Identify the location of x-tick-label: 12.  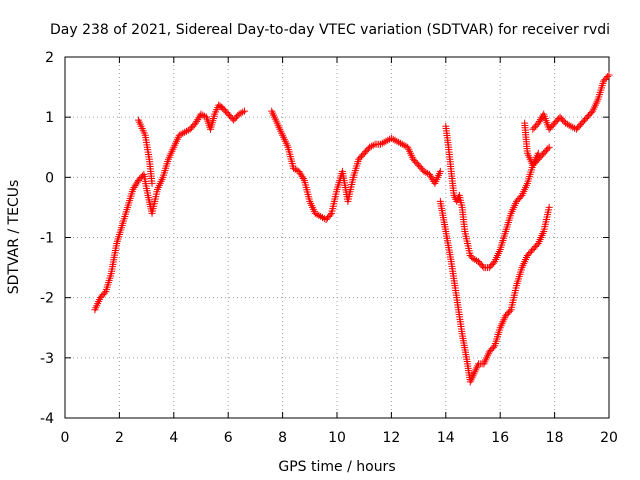
(391, 438).